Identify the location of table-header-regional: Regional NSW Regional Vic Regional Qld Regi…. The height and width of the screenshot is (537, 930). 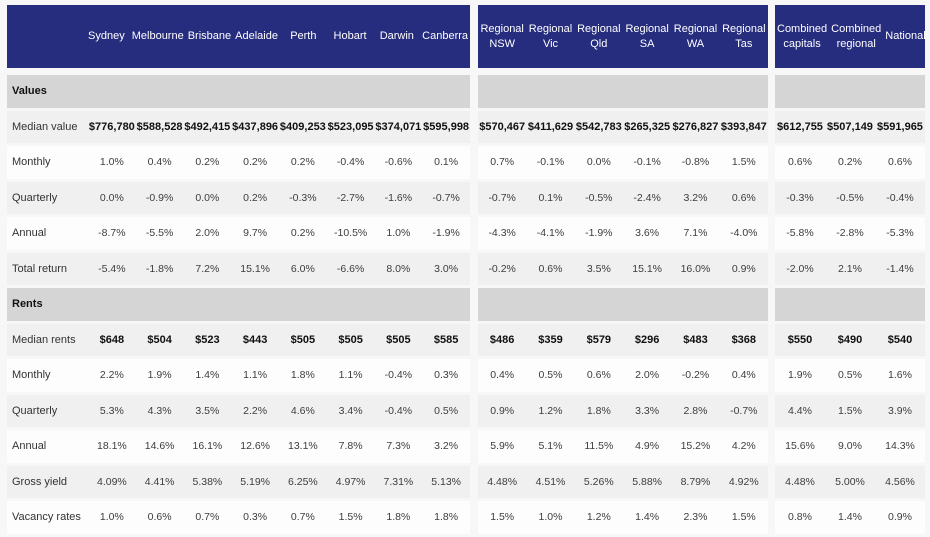
(623, 36).